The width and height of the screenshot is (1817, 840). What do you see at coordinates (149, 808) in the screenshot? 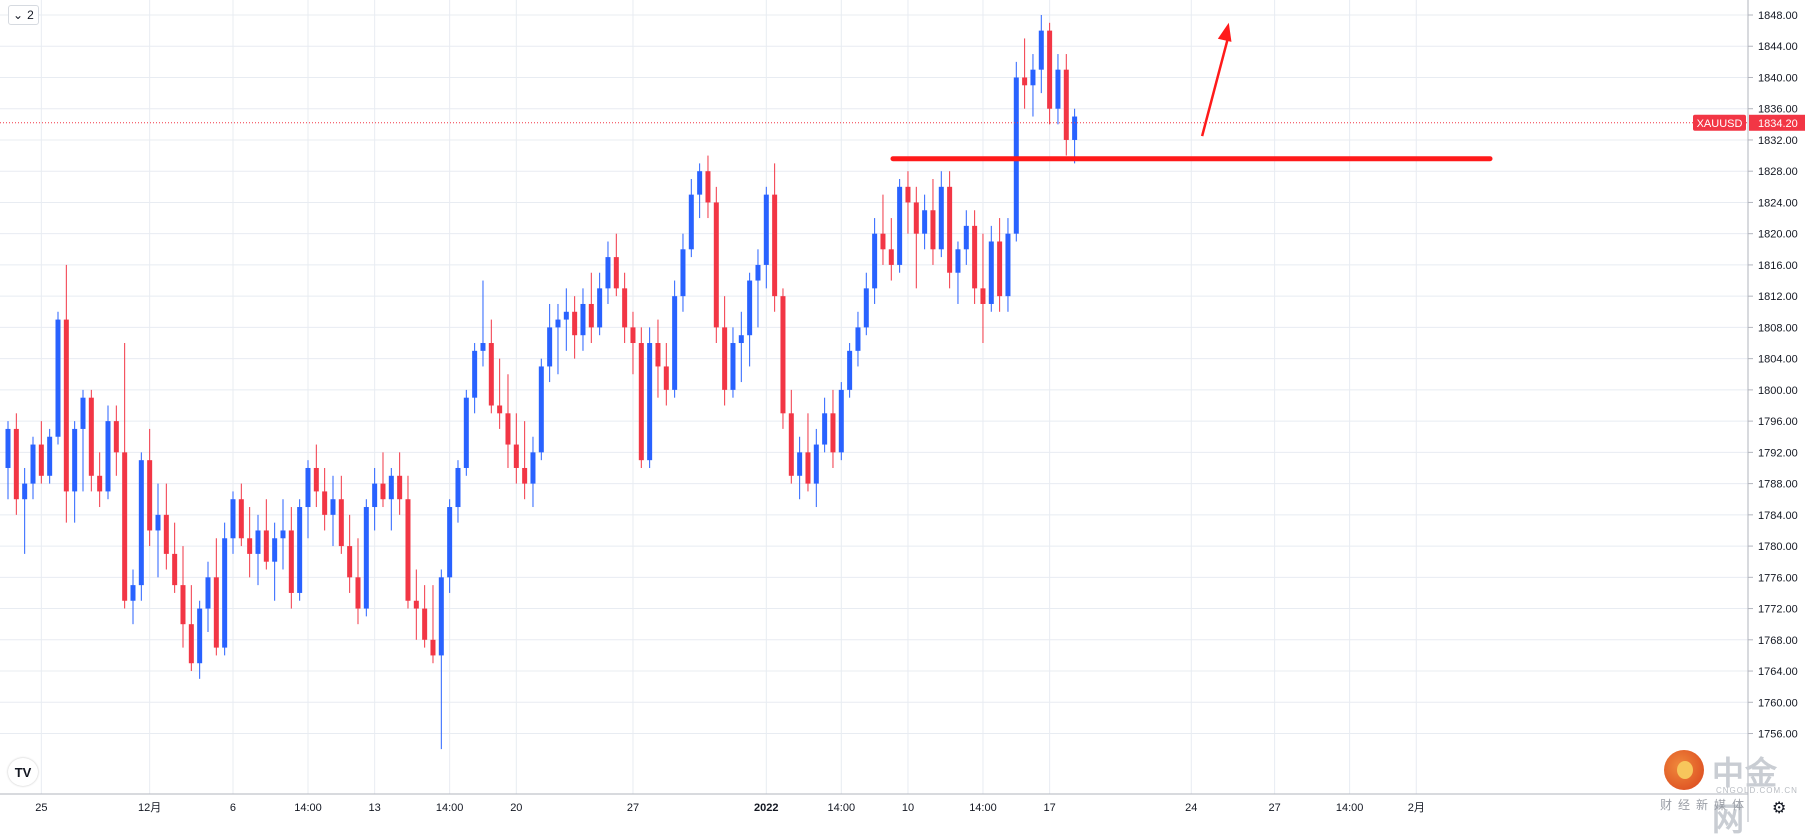
I see `x-tick-label: 12月` at bounding box center [149, 808].